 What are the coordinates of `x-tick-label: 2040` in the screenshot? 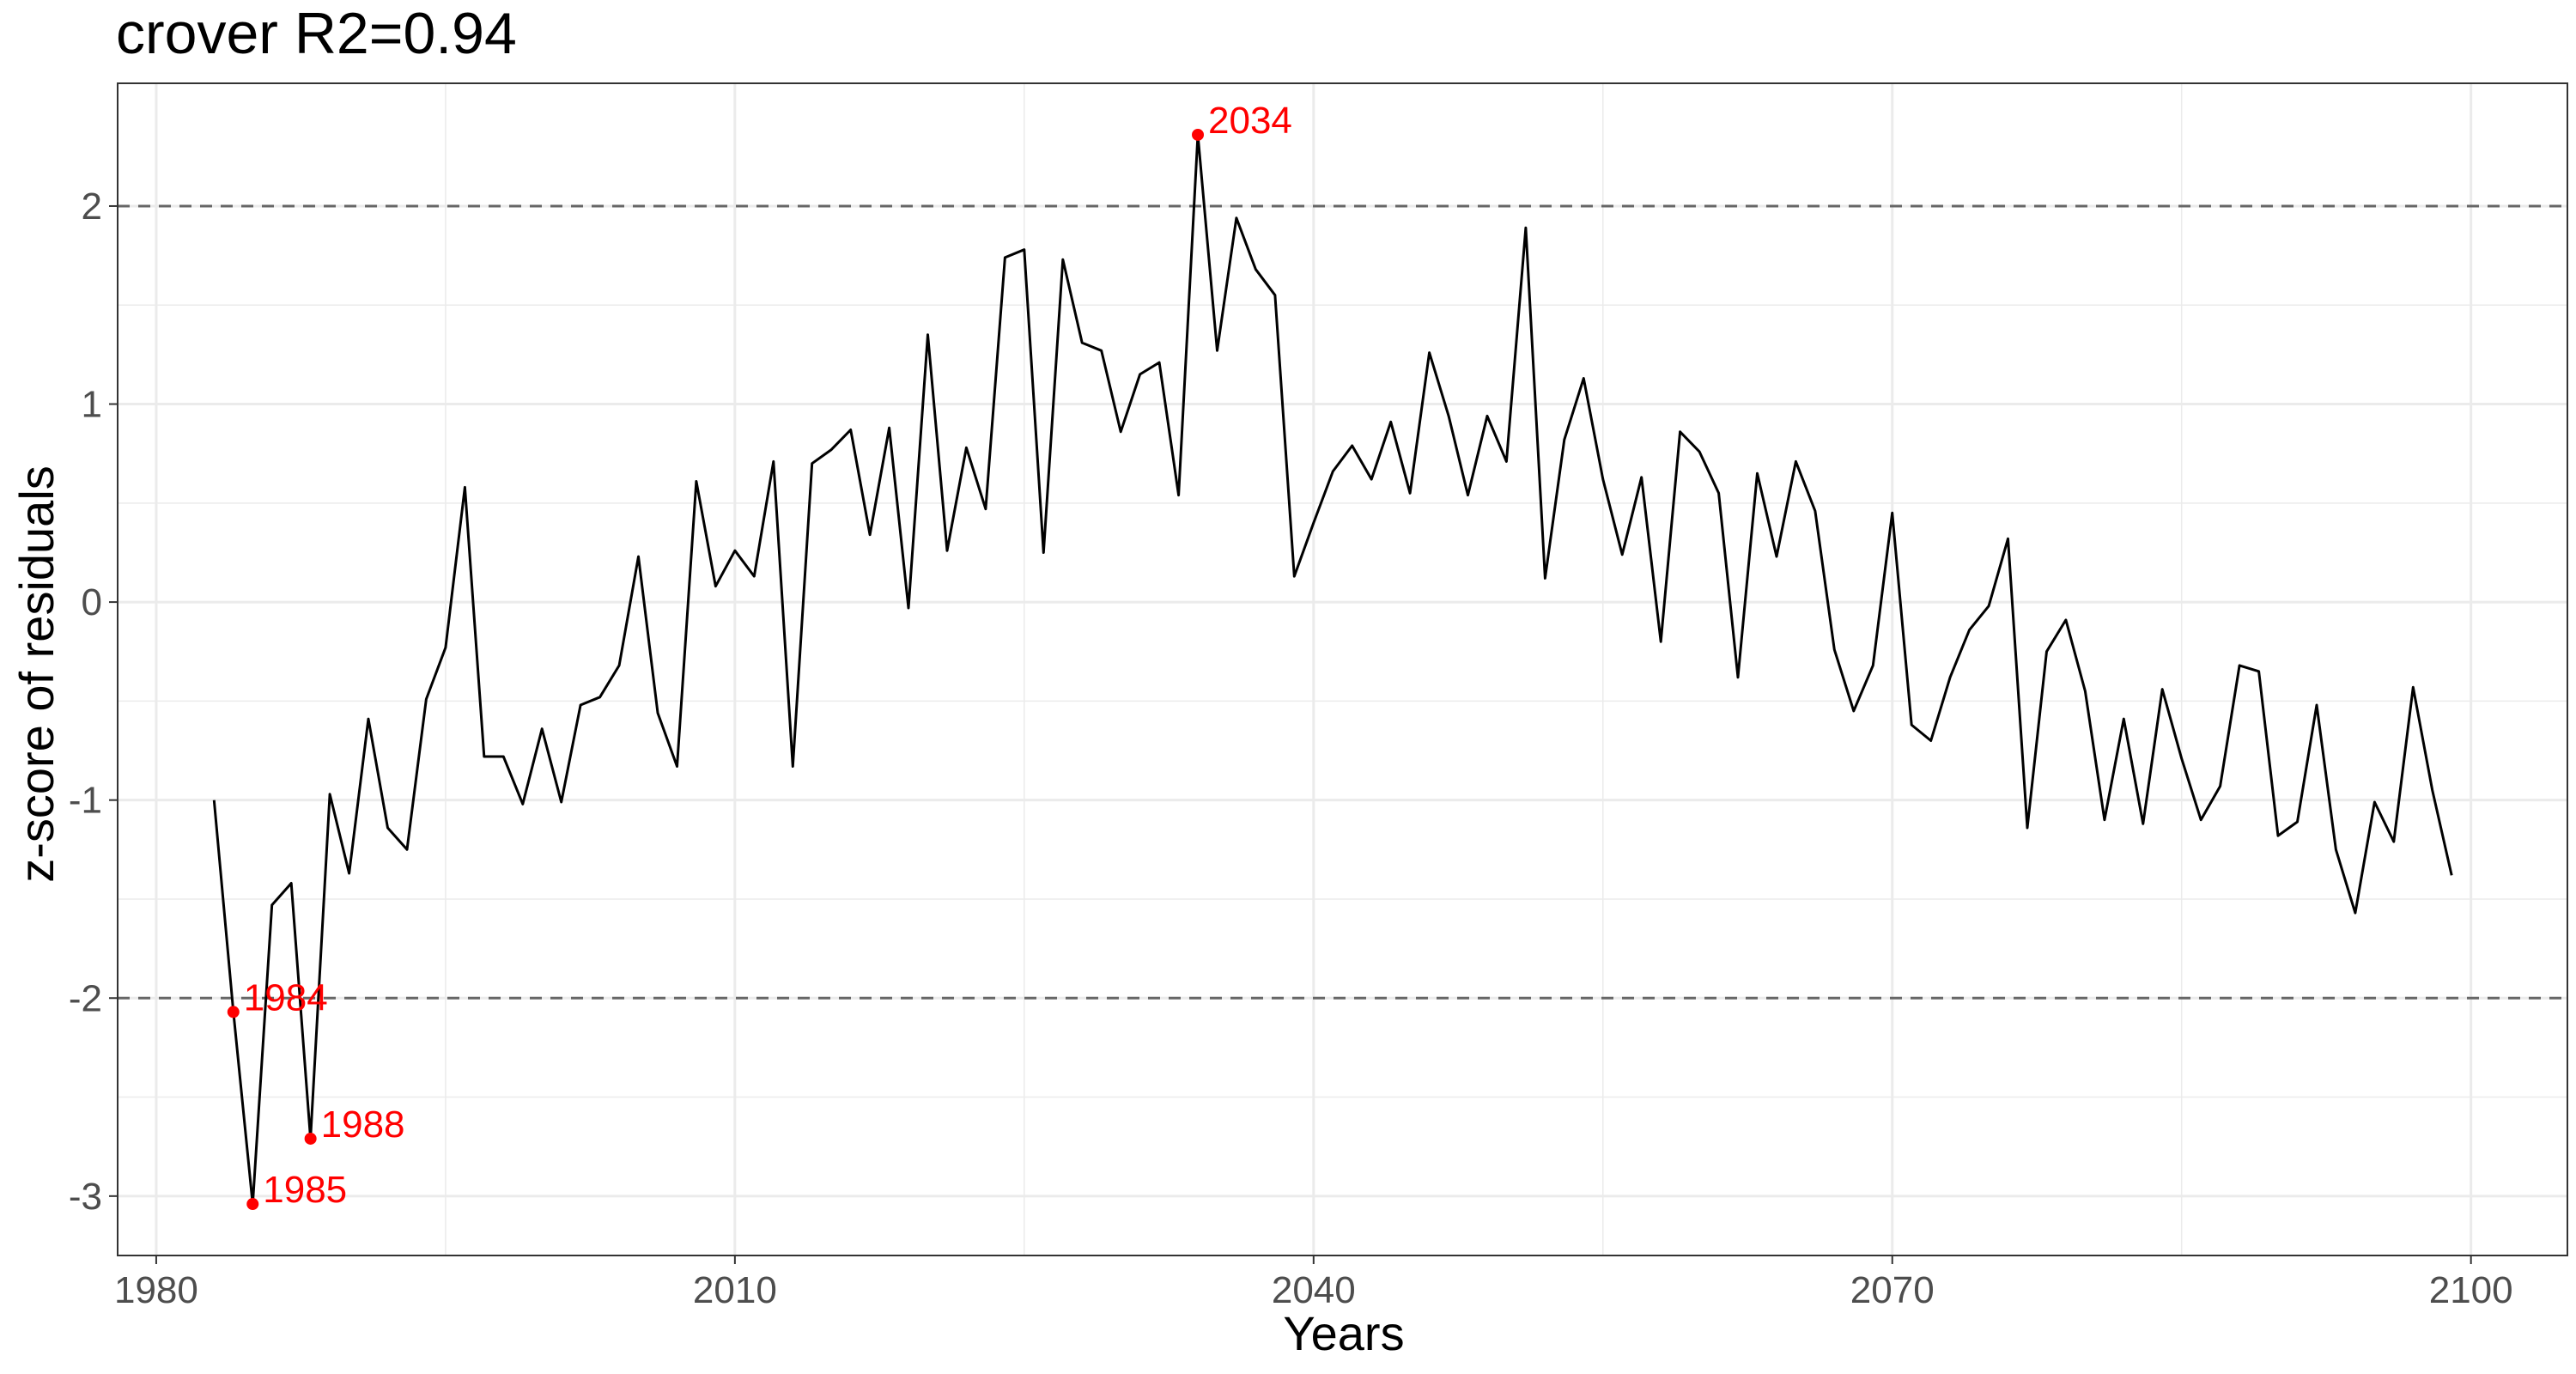 It's located at (1314, 1290).